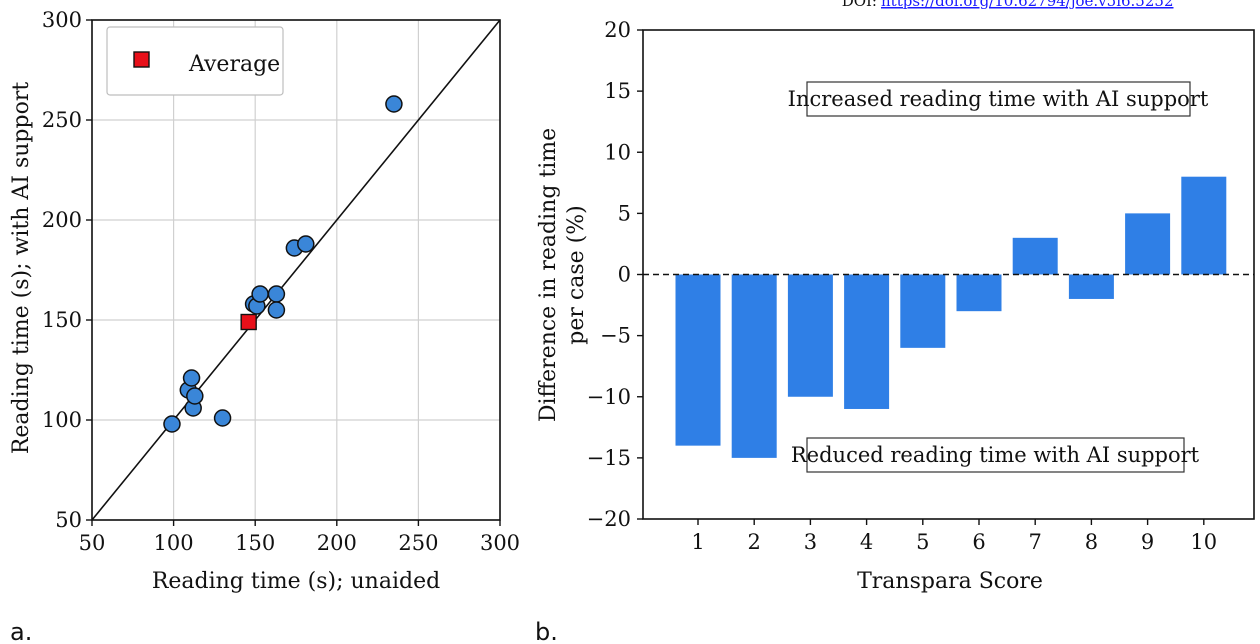 This screenshot has width=1260, height=644. I want to click on bar-y-tick-label: 15, so click(617, 91).